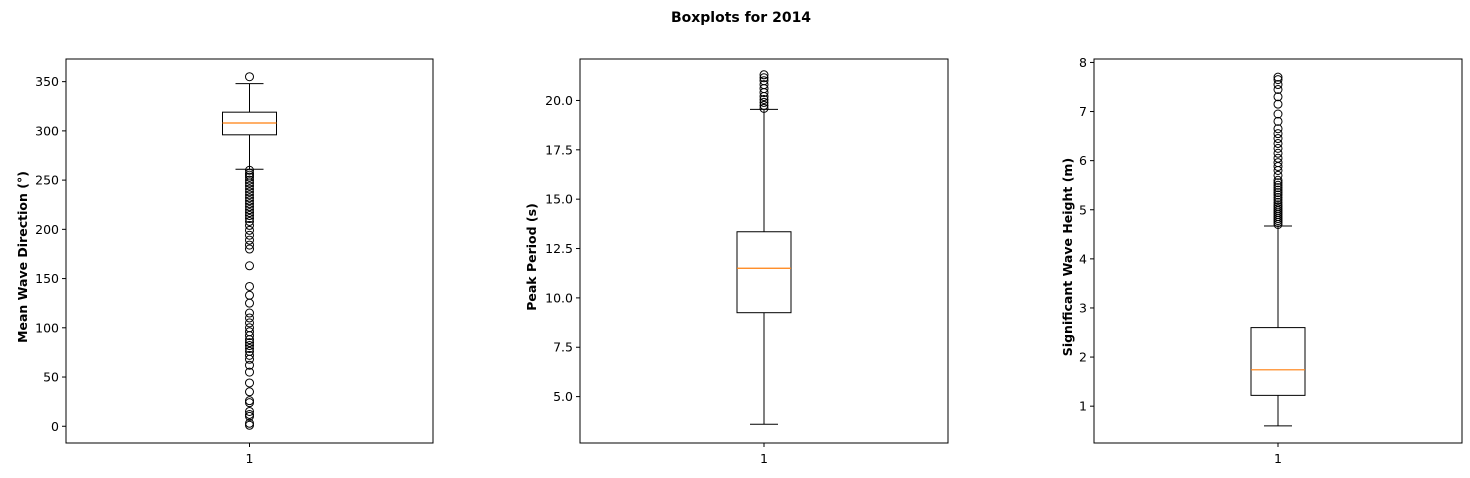 Image resolution: width=1470 pixels, height=478 pixels. I want to click on y-tick-label: 7, so click(1083, 111).